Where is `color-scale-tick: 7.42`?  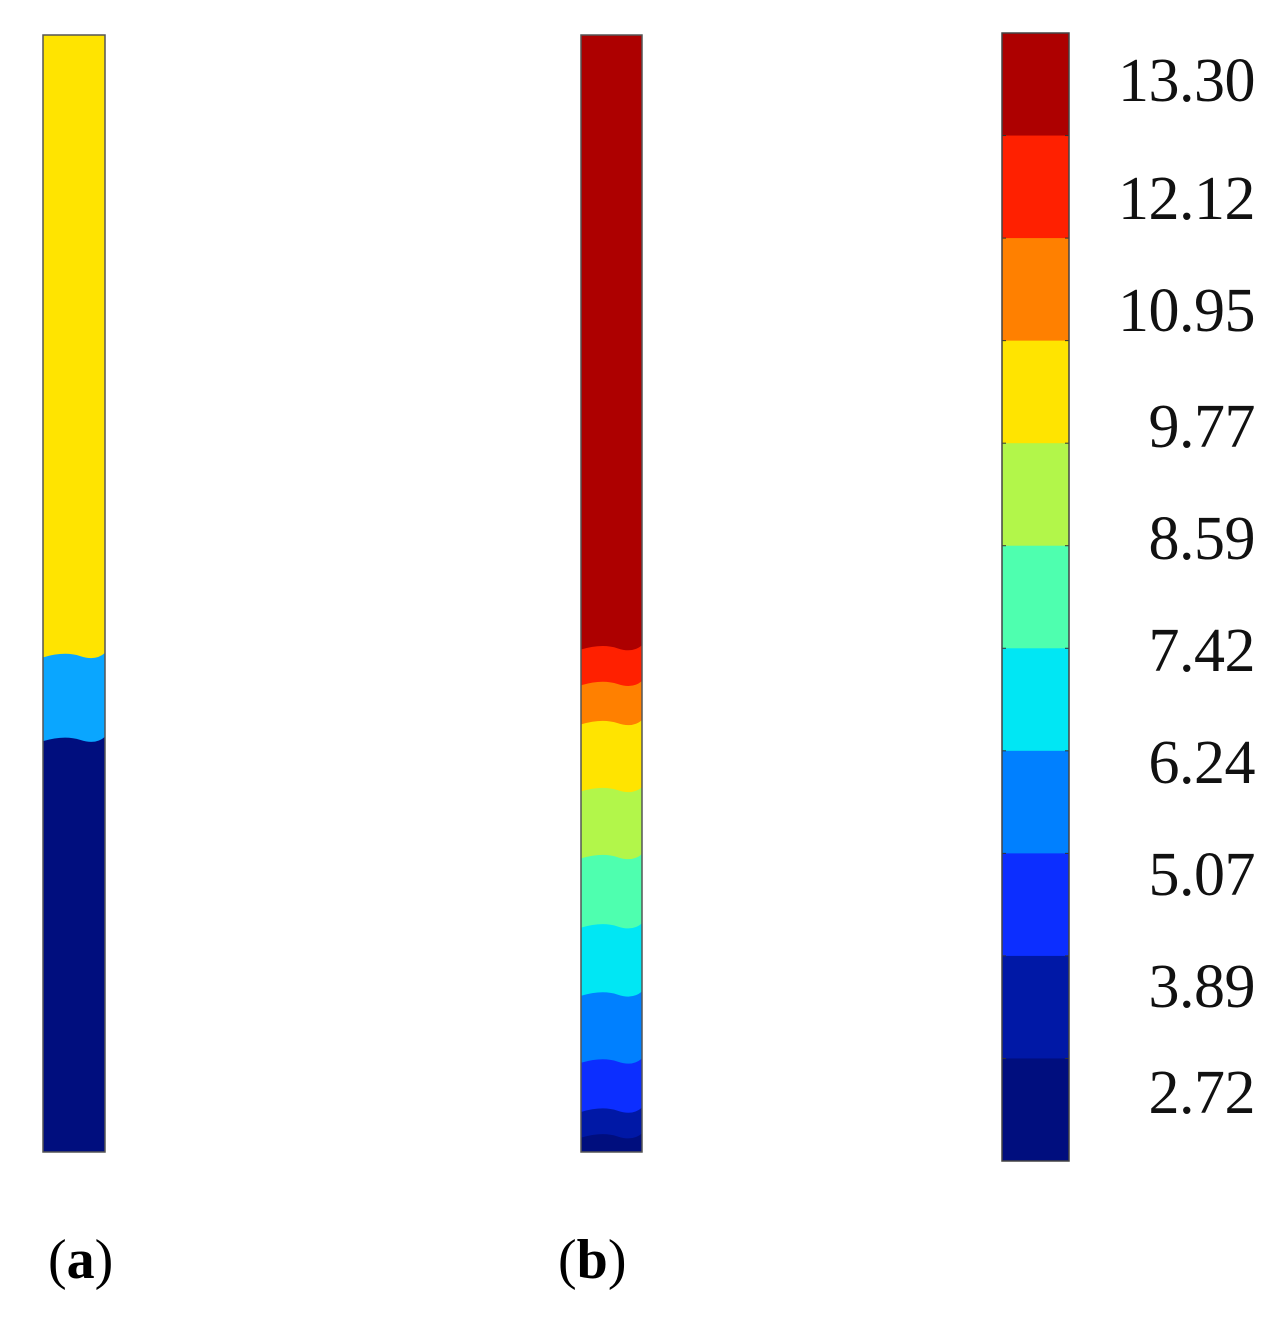 color-scale-tick: 7.42 is located at coordinates (1202, 651).